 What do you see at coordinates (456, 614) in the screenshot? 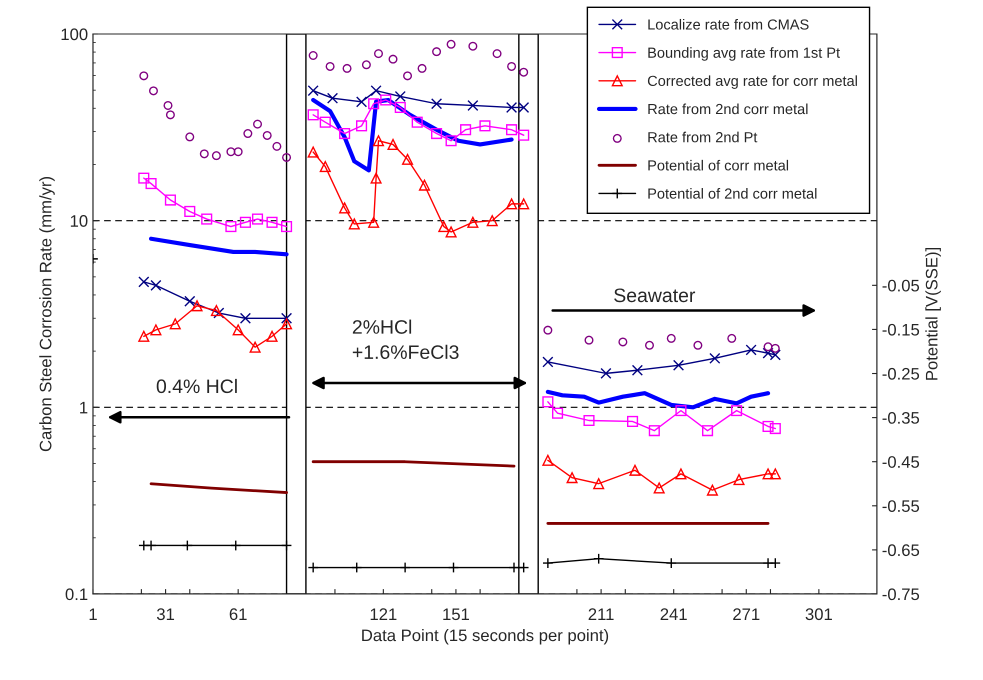
I see `x-tick-label: 151` at bounding box center [456, 614].